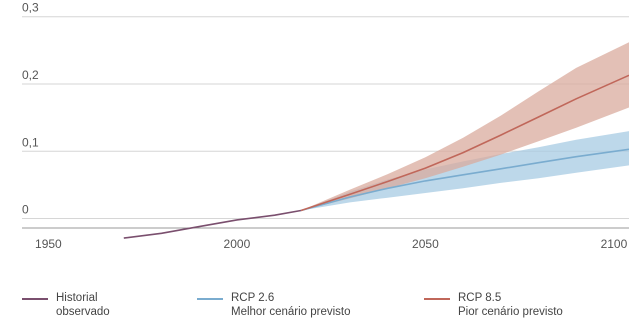  I want to click on x-axis-ticks: 1950 2000 2050 2100, so click(331, 244).